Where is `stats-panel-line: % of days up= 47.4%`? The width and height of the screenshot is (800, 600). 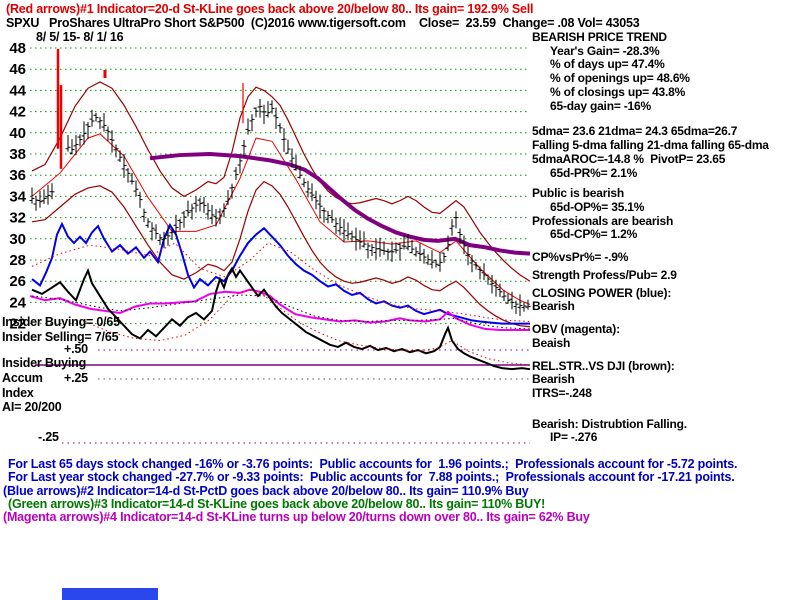 stats-panel-line: % of days up= 47.4% is located at coordinates (607, 64).